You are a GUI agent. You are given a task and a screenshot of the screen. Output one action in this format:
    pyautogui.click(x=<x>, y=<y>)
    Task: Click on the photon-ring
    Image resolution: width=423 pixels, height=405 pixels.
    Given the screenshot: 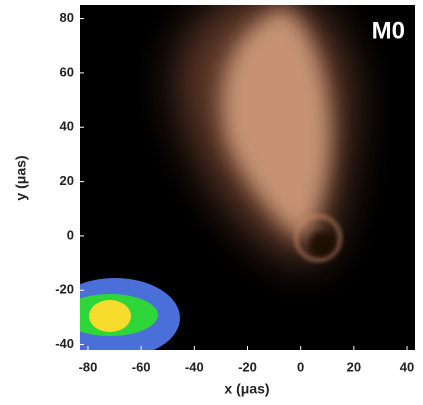 What is the action you would take?
    pyautogui.click(x=318, y=238)
    